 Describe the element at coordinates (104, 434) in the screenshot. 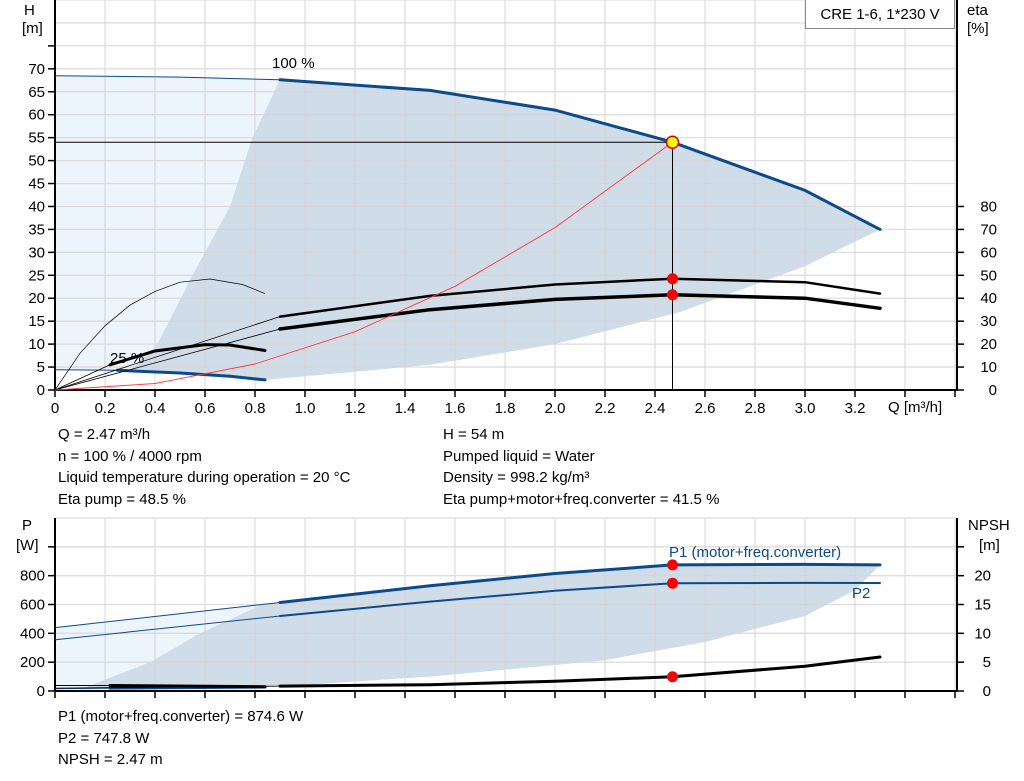

I see `info-flow: Q = 2.47 m³/h` at that location.